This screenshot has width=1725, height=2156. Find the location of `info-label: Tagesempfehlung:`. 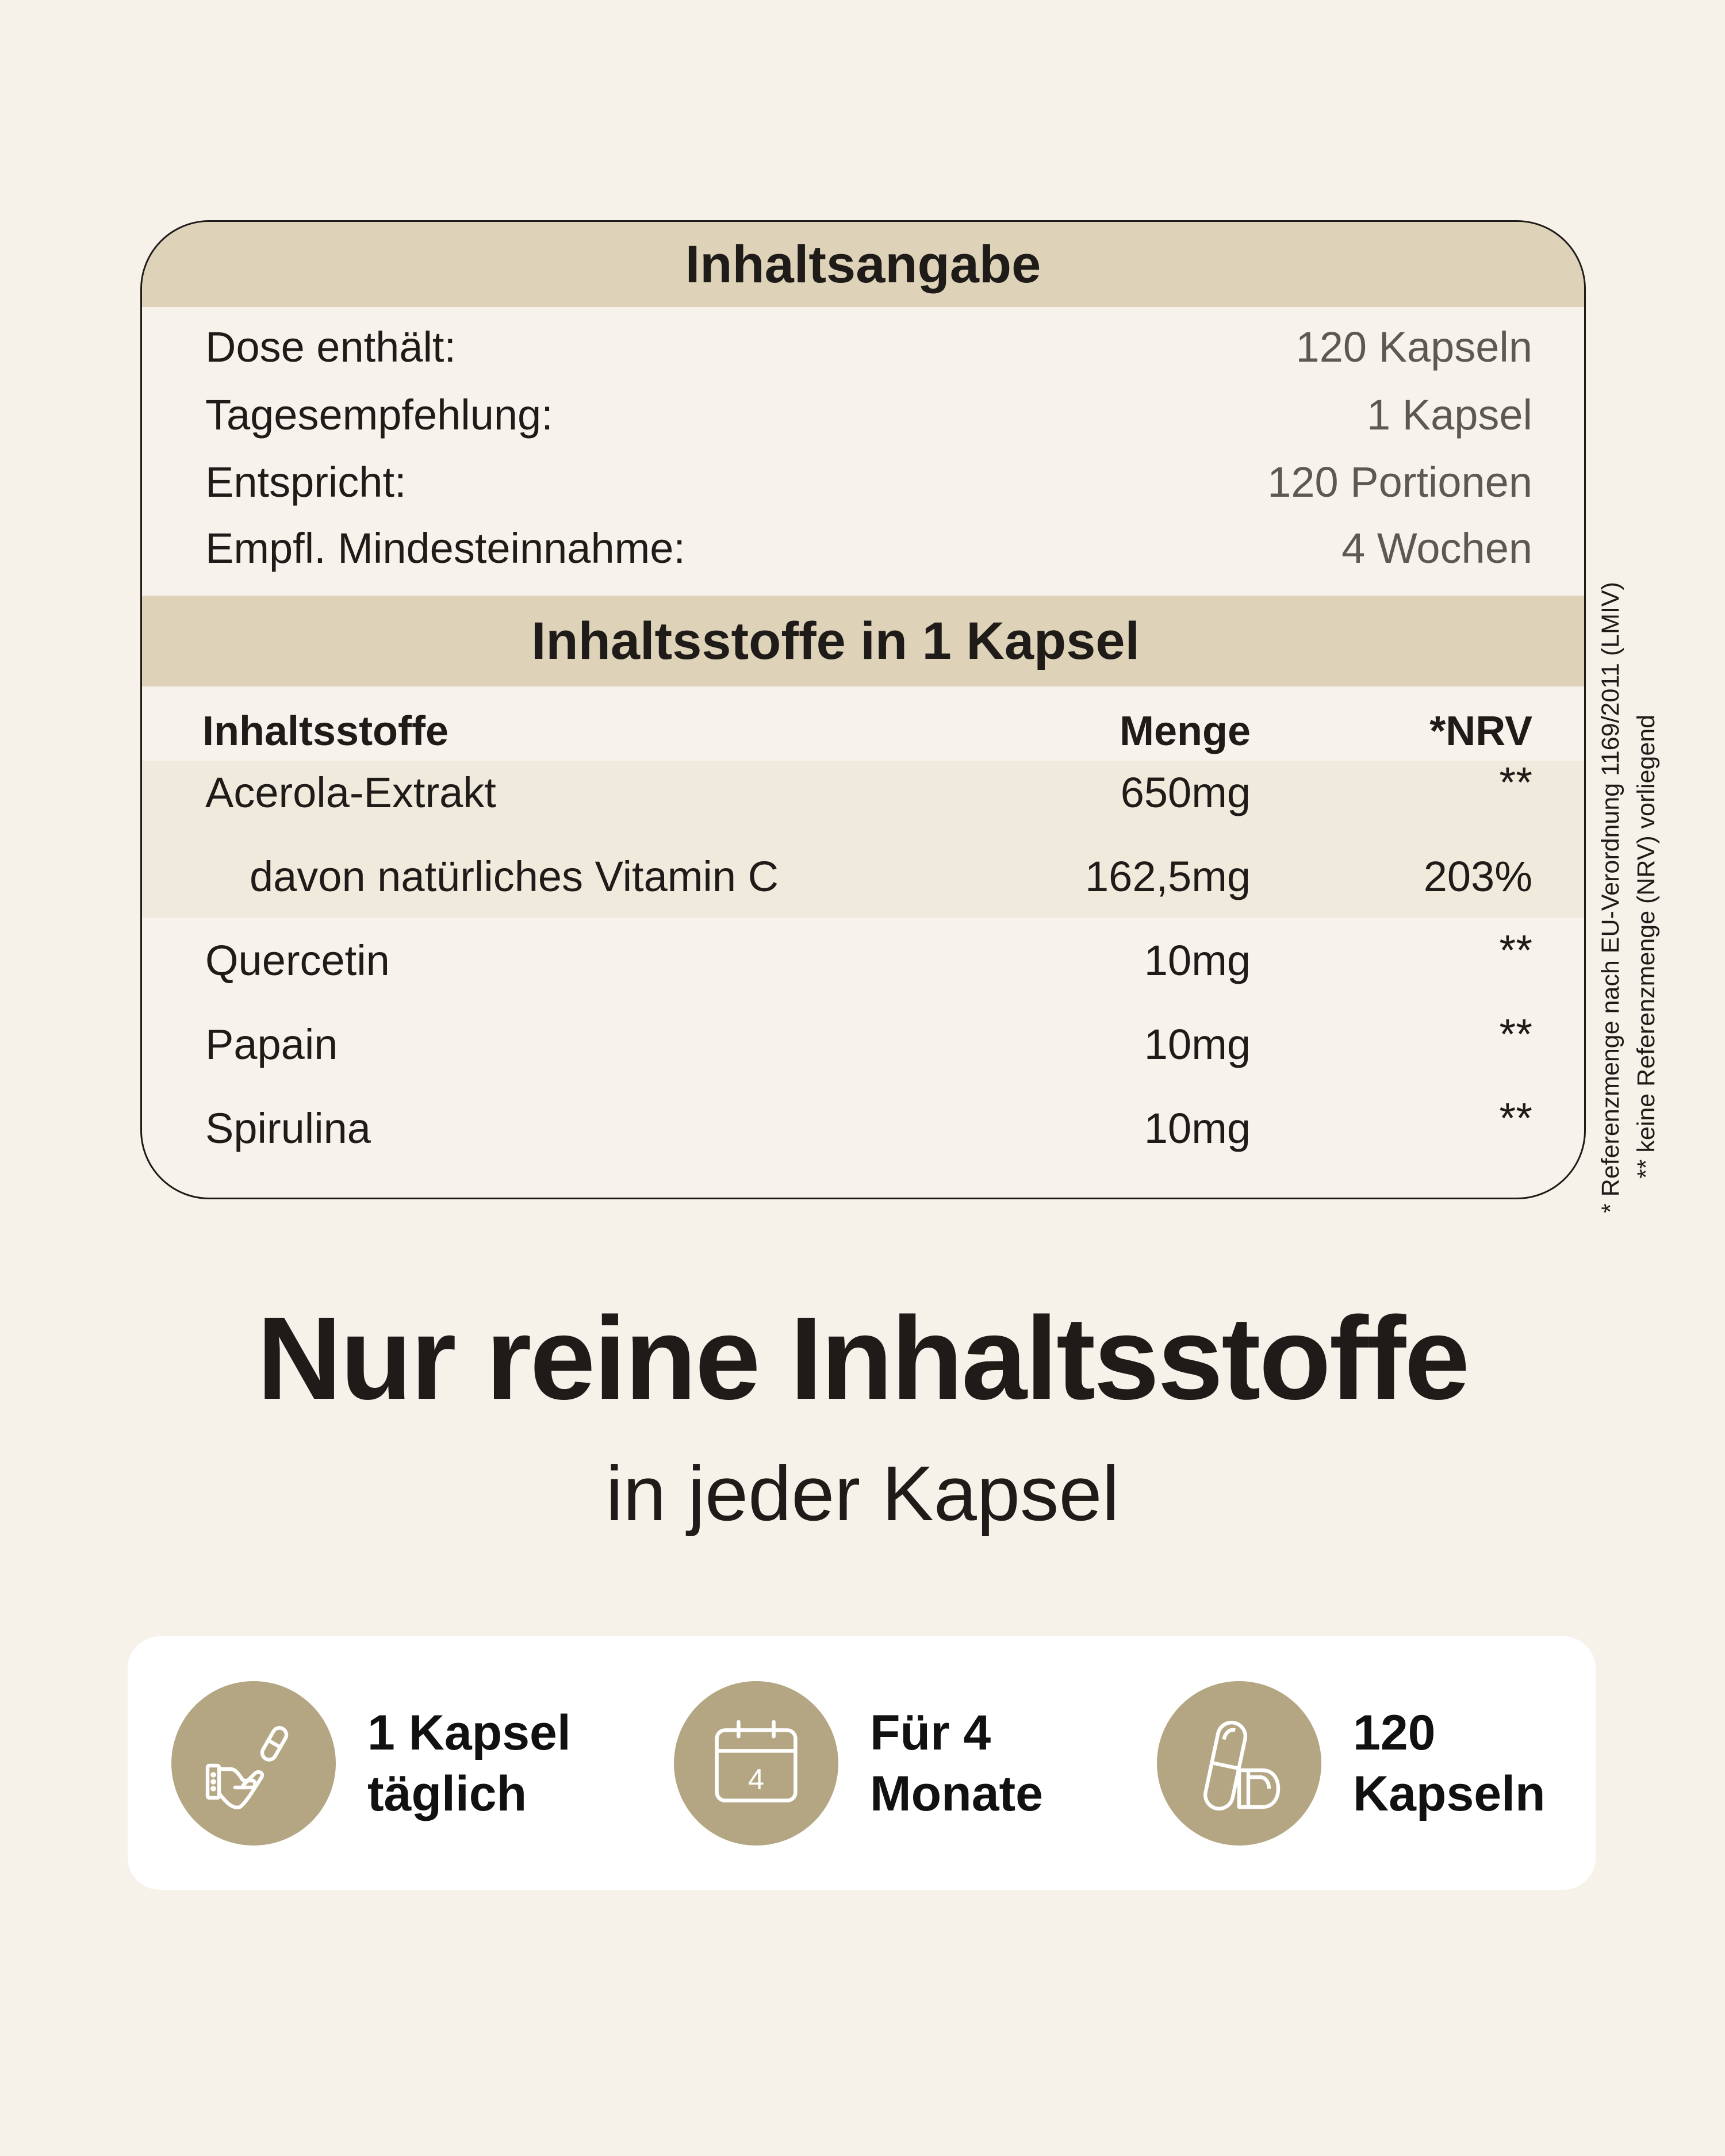

info-label: Tagesempfehlung: is located at coordinates (379, 414).